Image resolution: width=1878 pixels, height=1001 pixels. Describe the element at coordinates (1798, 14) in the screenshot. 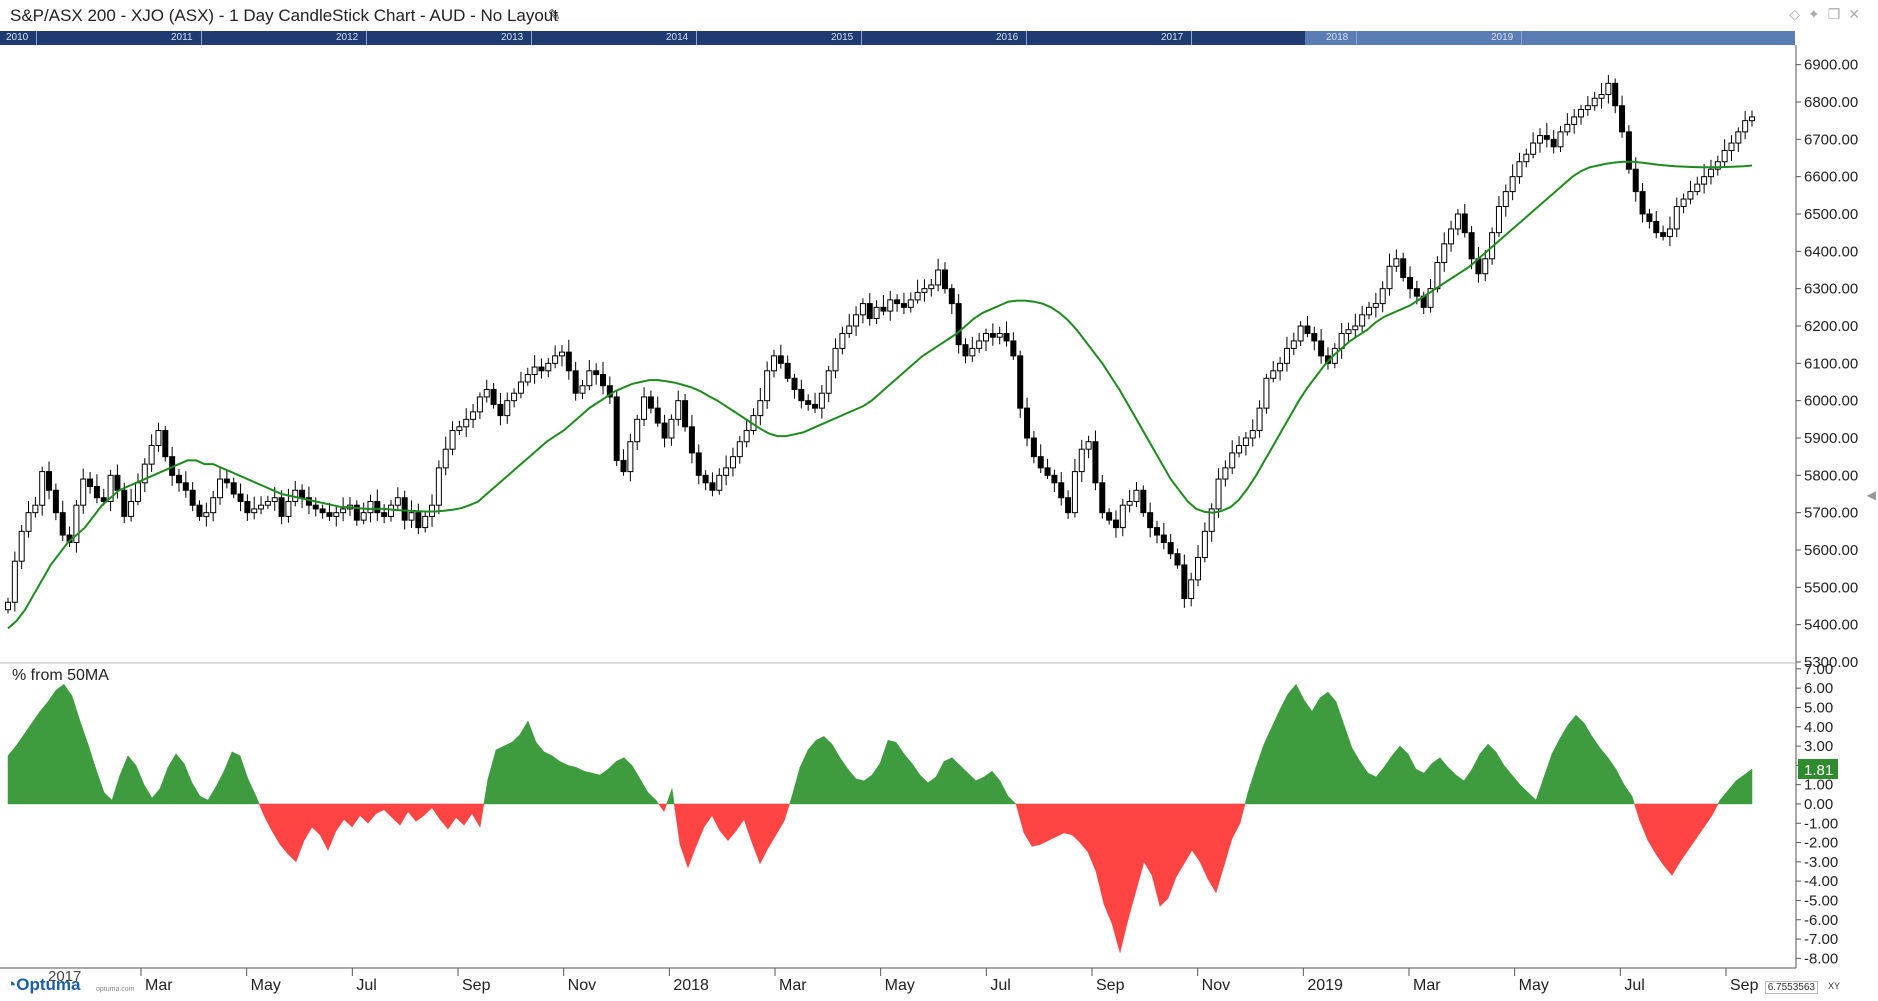

I see `diamond-icon: ◇` at that location.